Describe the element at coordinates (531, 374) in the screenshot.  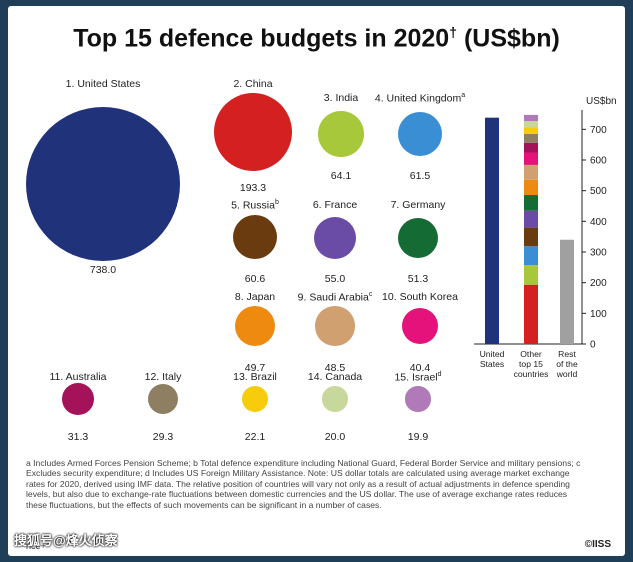
I see `x-category-label: countries` at that location.